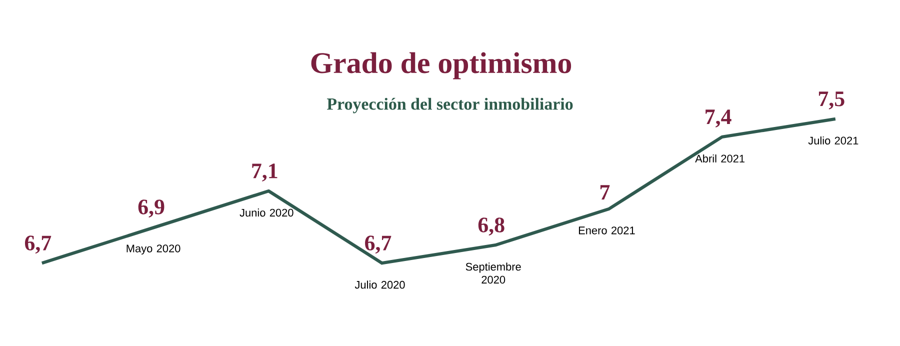  I want to click on x-tick-label: Julio 2020, so click(379, 284).